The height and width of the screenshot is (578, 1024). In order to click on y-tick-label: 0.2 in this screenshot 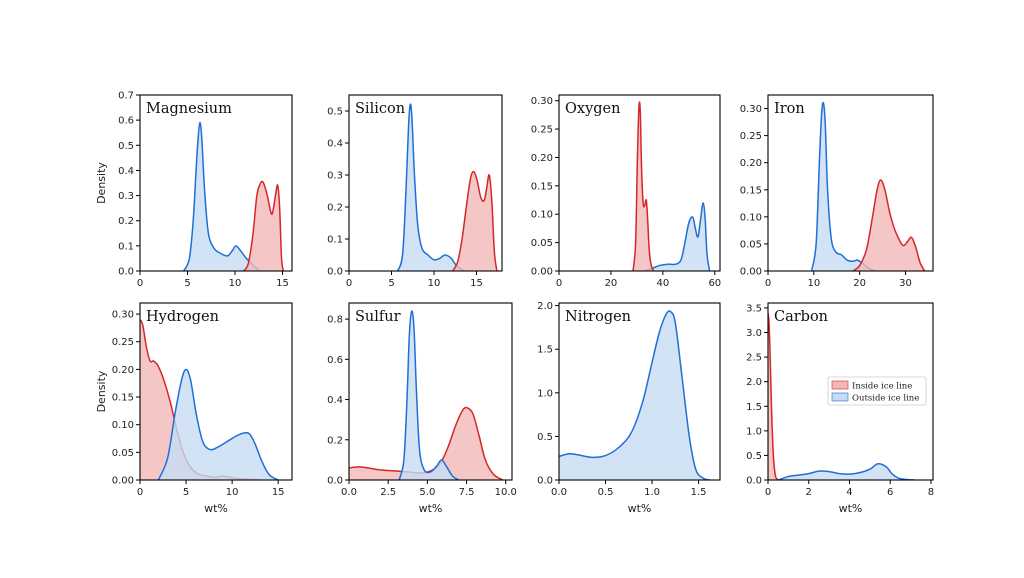, I will do `click(335, 208)`.